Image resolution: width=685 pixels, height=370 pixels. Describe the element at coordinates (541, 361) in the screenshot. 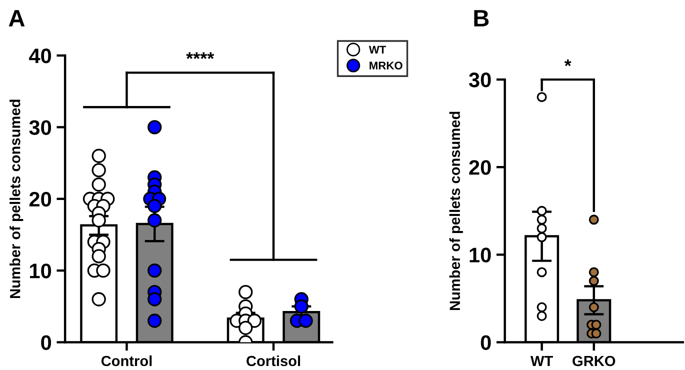

I see `x-tick-label: WT` at that location.